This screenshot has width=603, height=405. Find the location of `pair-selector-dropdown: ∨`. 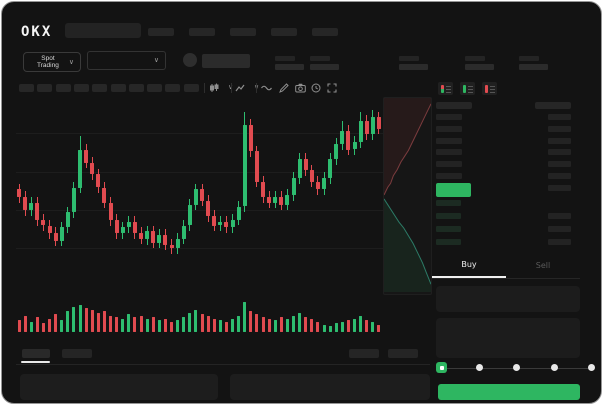

pair-selector-dropdown: ∨ is located at coordinates (126, 60).